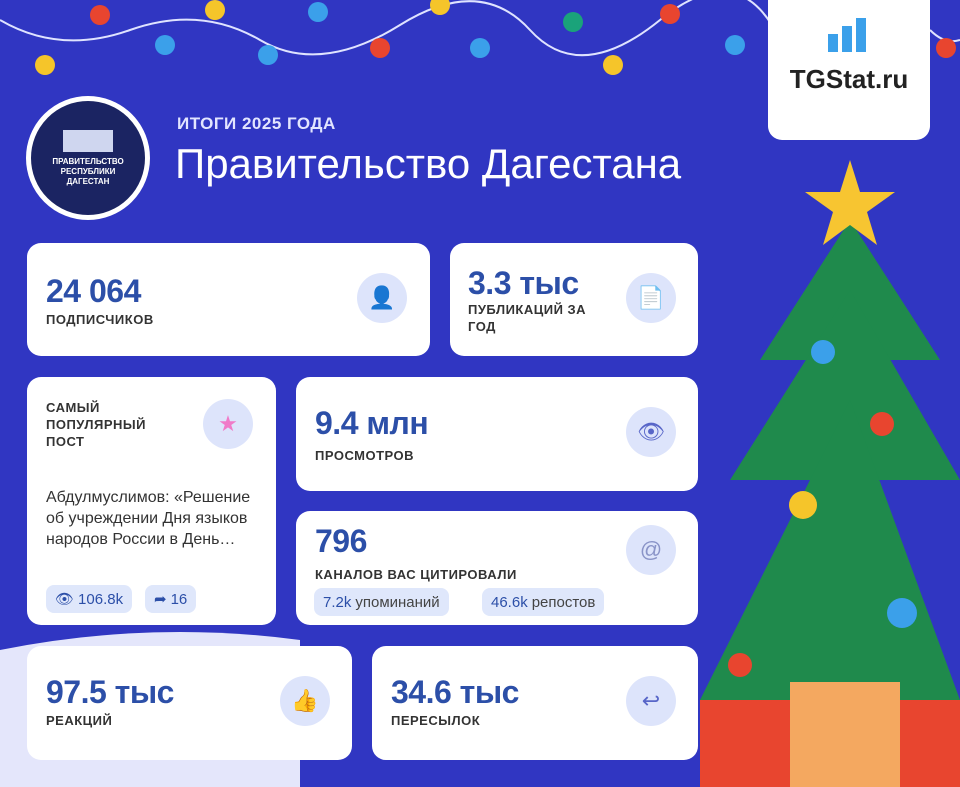 The width and height of the screenshot is (960, 787). I want to click on publications-card: 3.3 тыс ПУБЛИКАЦИЙ ЗА ГОД 📄, so click(574, 299).